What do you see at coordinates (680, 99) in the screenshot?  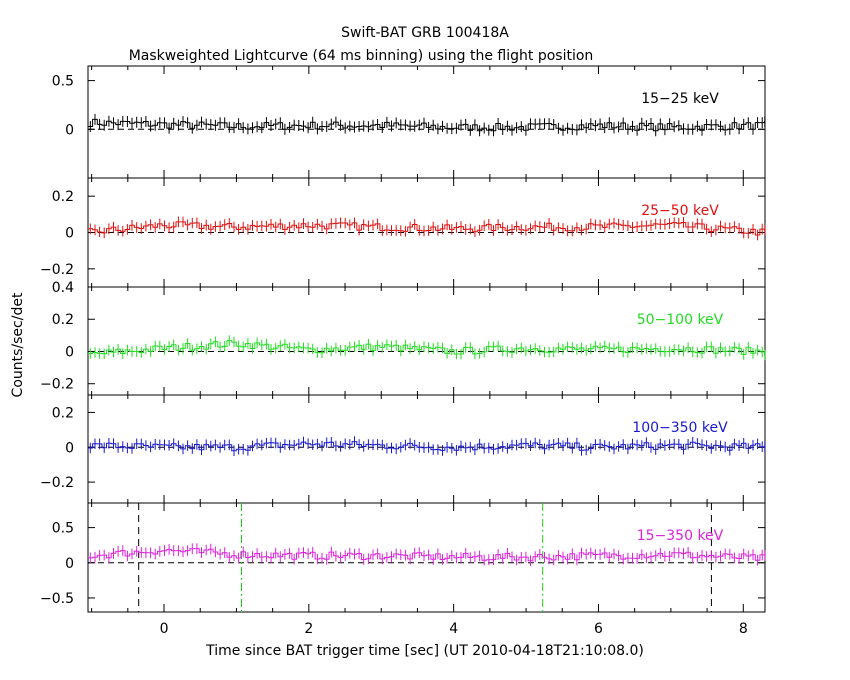 I see `series-label: 15−25 keV` at bounding box center [680, 99].